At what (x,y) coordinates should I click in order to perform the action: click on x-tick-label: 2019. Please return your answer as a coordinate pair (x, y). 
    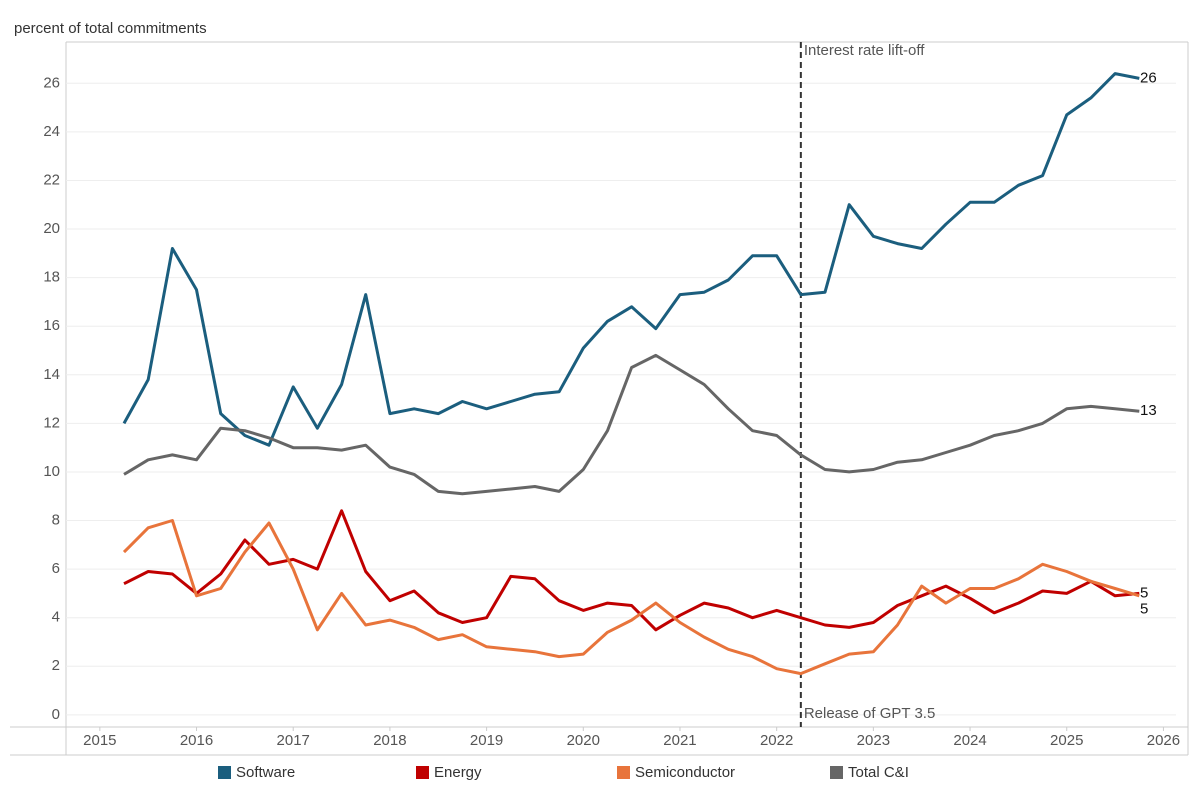
    Looking at the image, I should click on (486, 740).